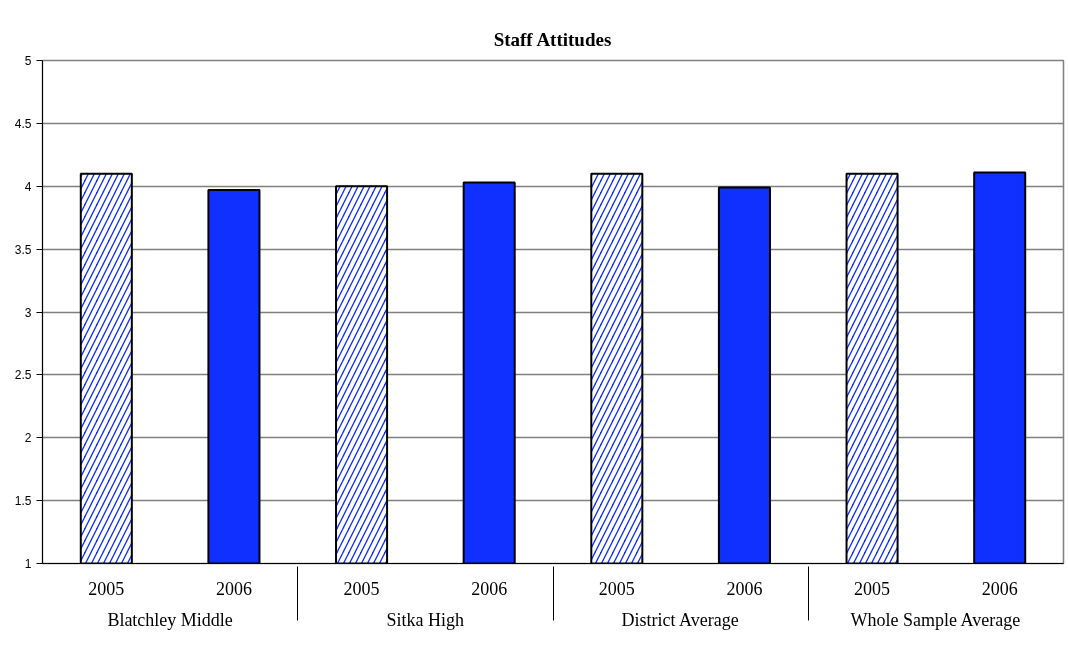 This screenshot has width=1068, height=667. I want to click on text: Blatchley Middle, so click(170, 619).